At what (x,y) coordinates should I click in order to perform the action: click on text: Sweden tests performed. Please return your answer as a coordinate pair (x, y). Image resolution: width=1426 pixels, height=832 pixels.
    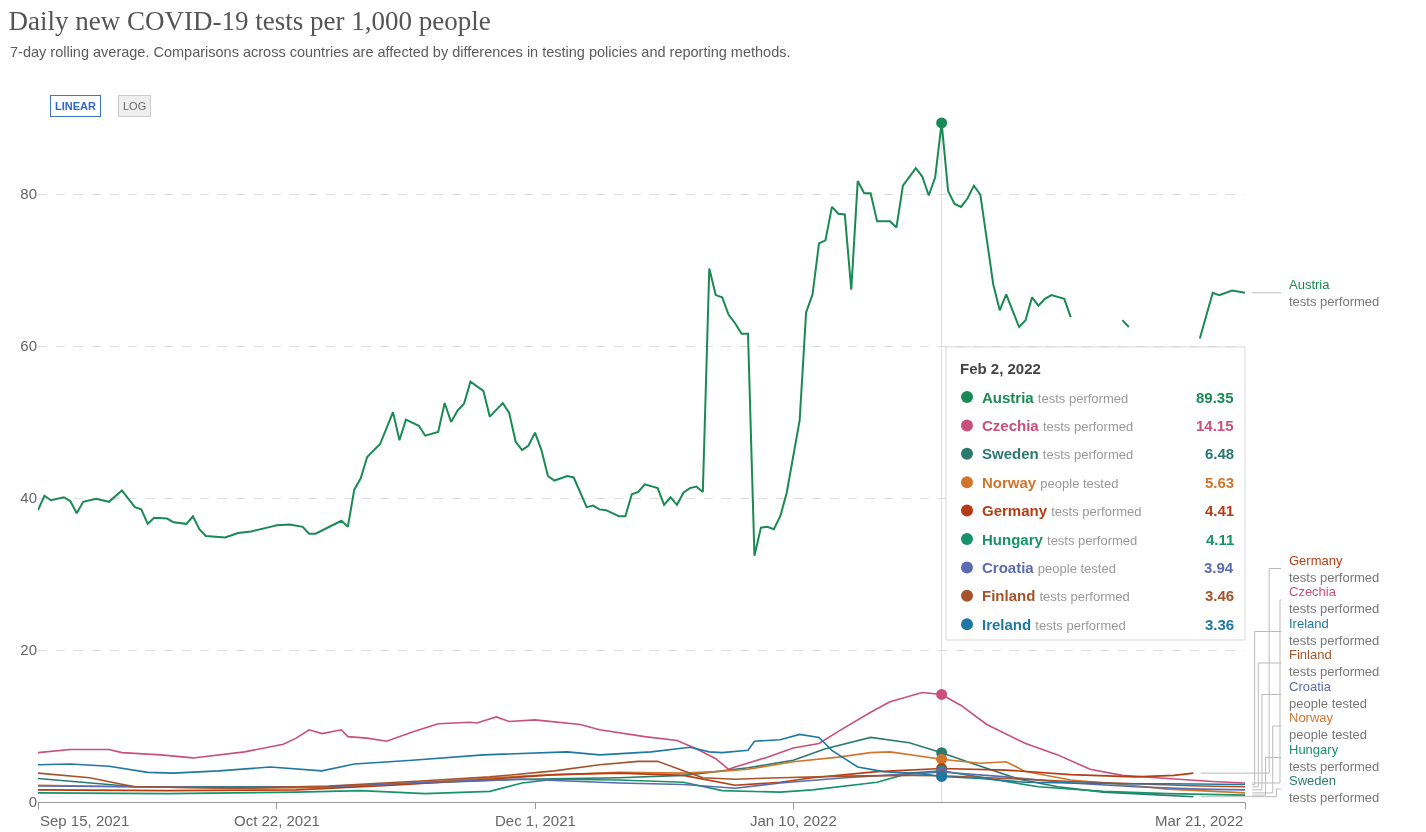
    Looking at the image, I should click on (1334, 789).